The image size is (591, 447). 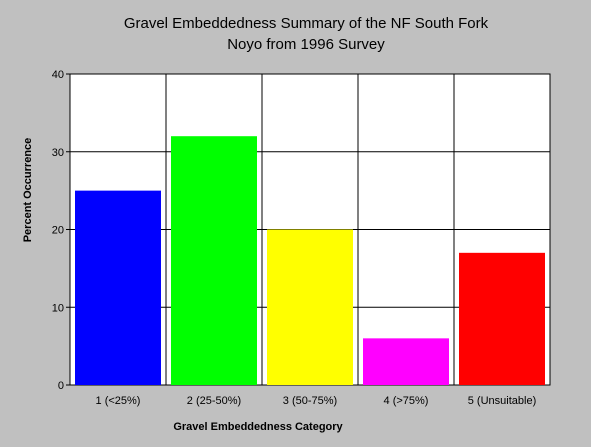 I want to click on x-tick-label: 2 (25-50%), so click(x=214, y=401).